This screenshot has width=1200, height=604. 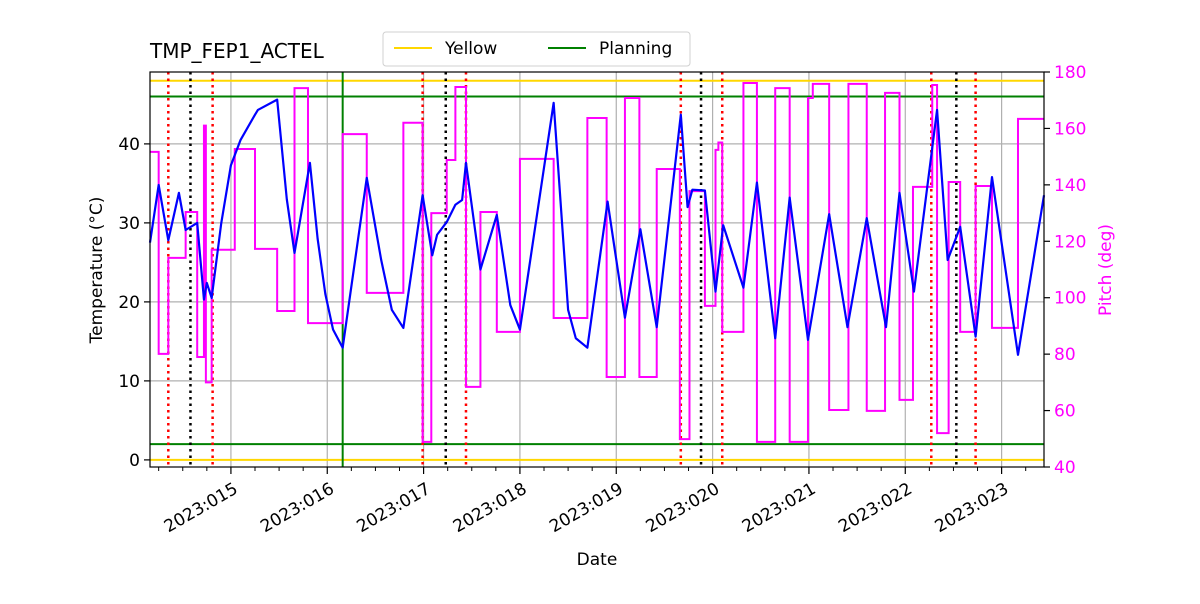 What do you see at coordinates (597, 560) in the screenshot?
I see `x-axis-label: Date` at bounding box center [597, 560].